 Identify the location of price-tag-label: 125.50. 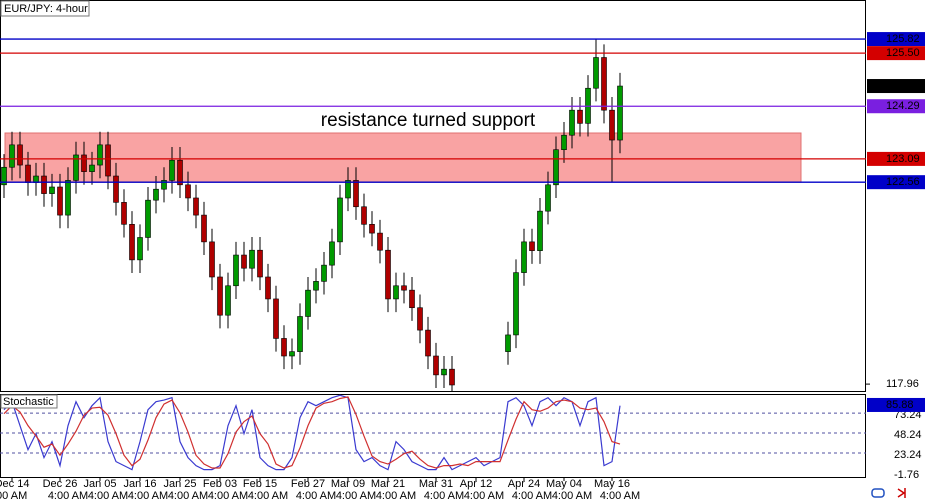
(903, 53).